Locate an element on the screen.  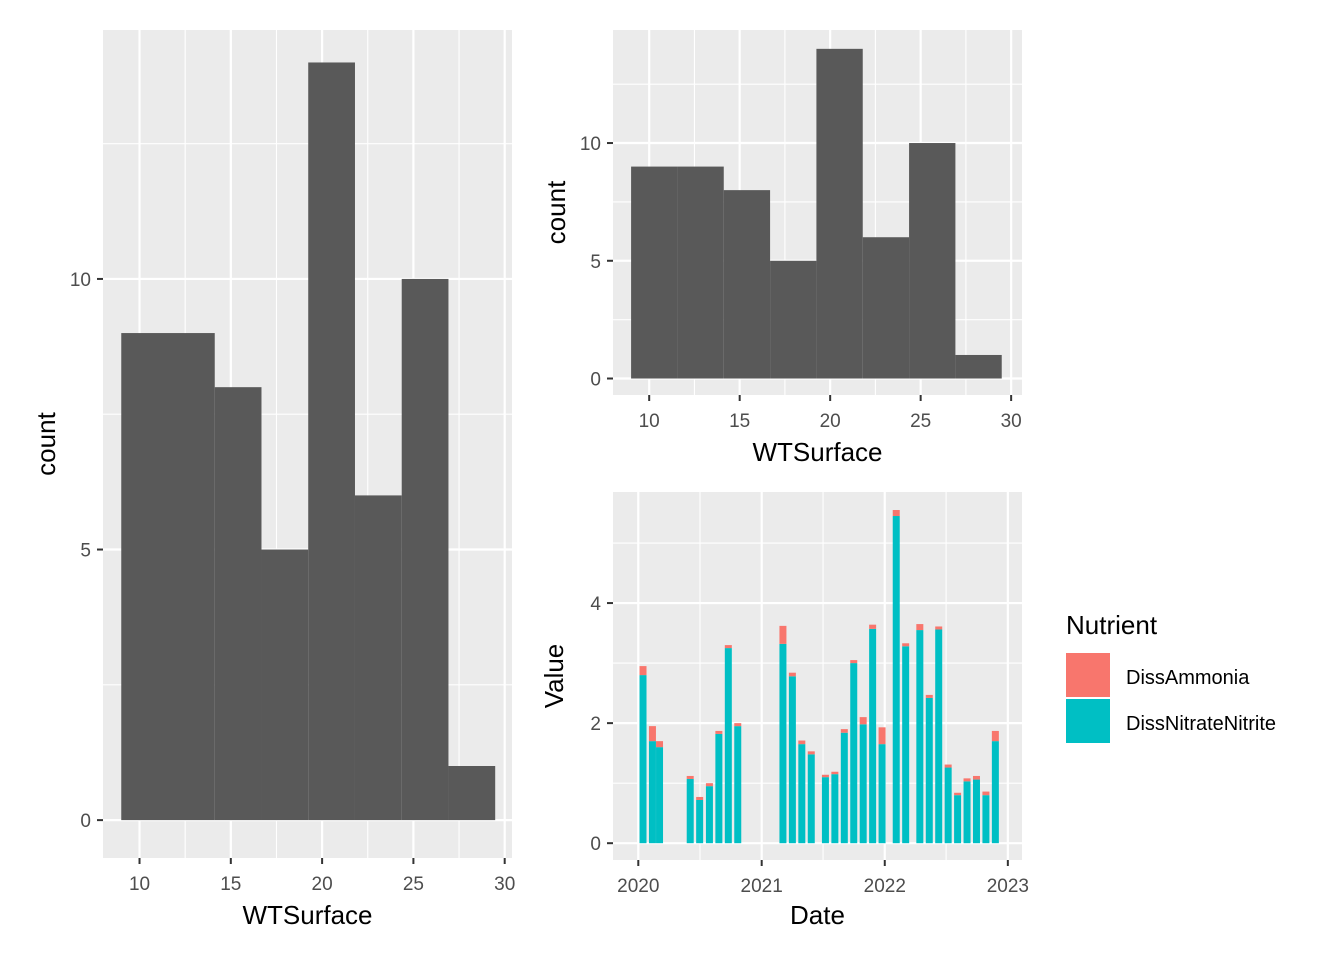
histogram-left-y-axis-title: count is located at coordinates (46, 443).